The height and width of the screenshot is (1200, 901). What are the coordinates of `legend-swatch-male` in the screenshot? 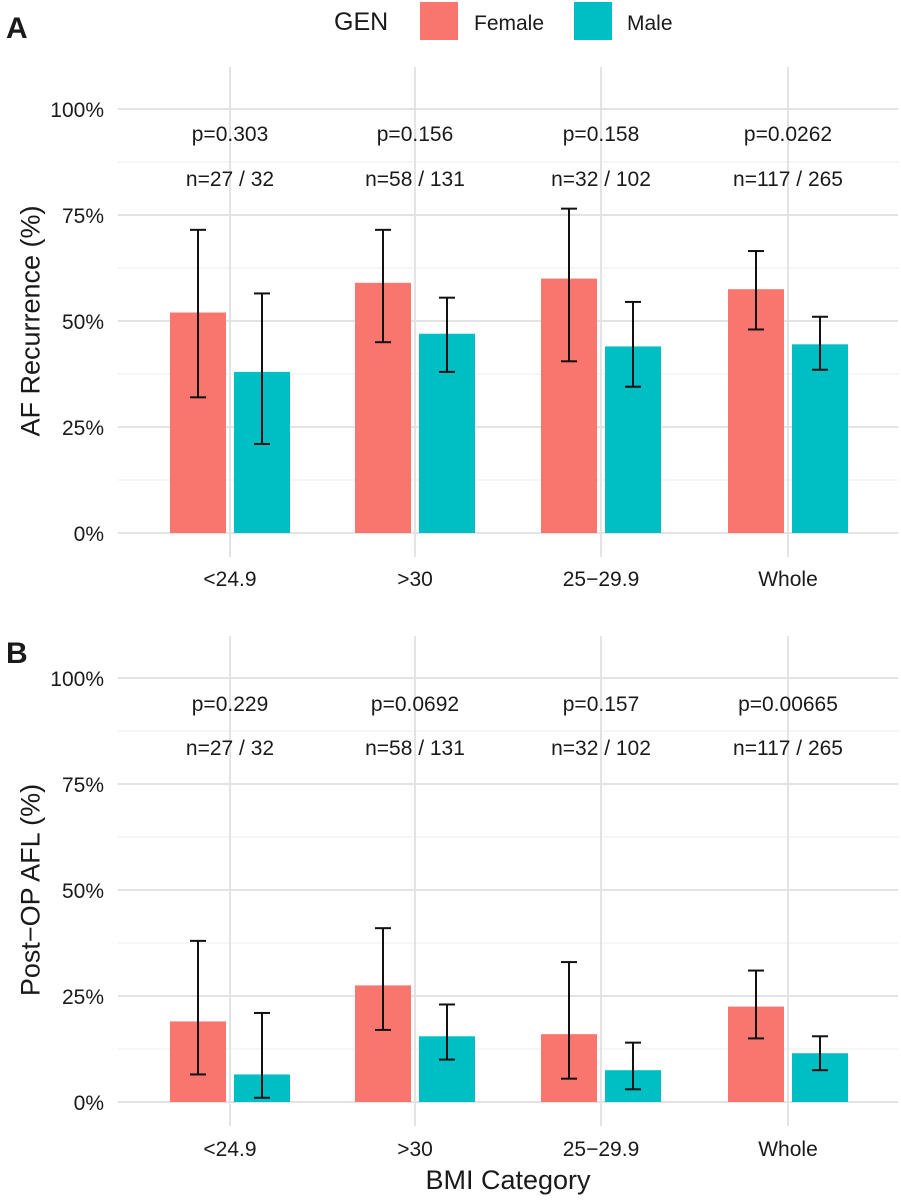 It's located at (593, 21).